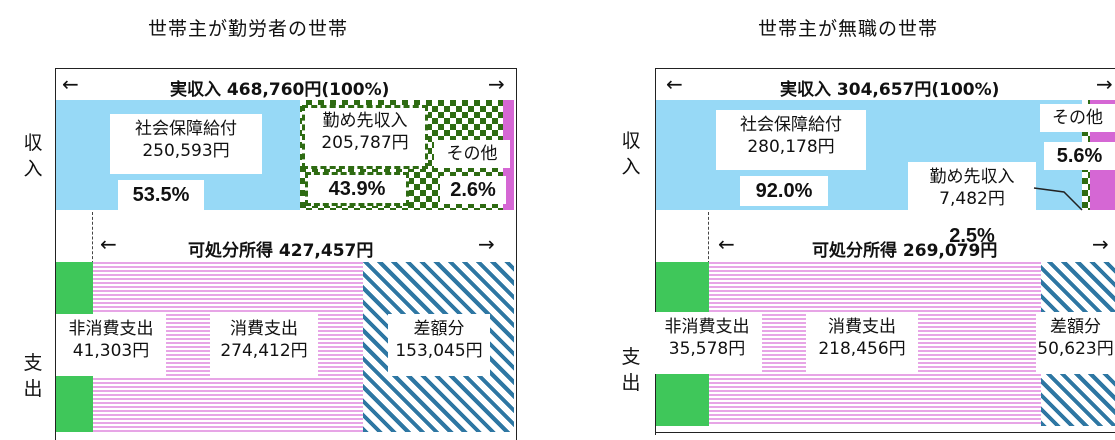  What do you see at coordinates (708, 238) in the screenshot?
I see `right-divider-line` at bounding box center [708, 238].